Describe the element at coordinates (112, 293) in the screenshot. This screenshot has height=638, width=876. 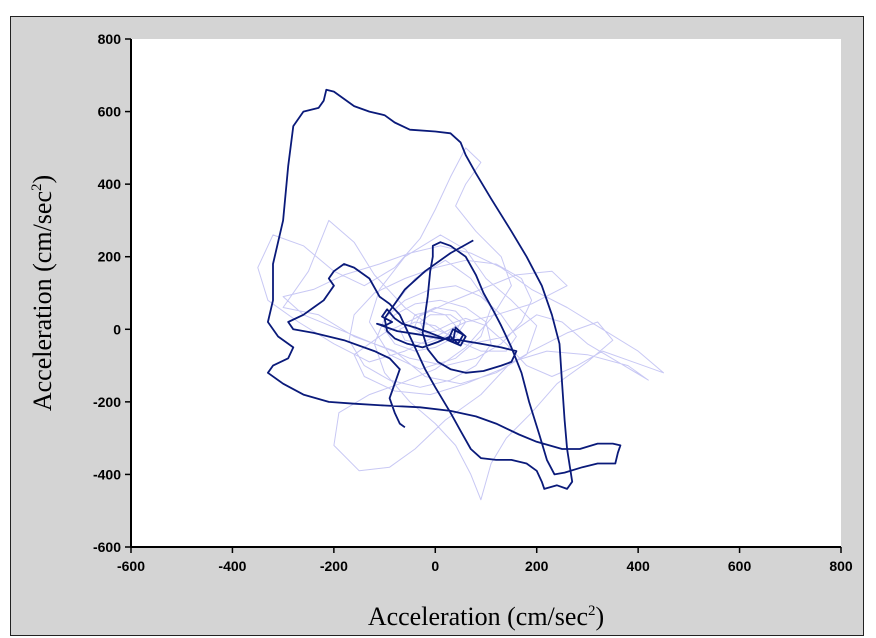
I see `y-tick-group: -600 -400 -200 0 200 400 600 800` at that location.